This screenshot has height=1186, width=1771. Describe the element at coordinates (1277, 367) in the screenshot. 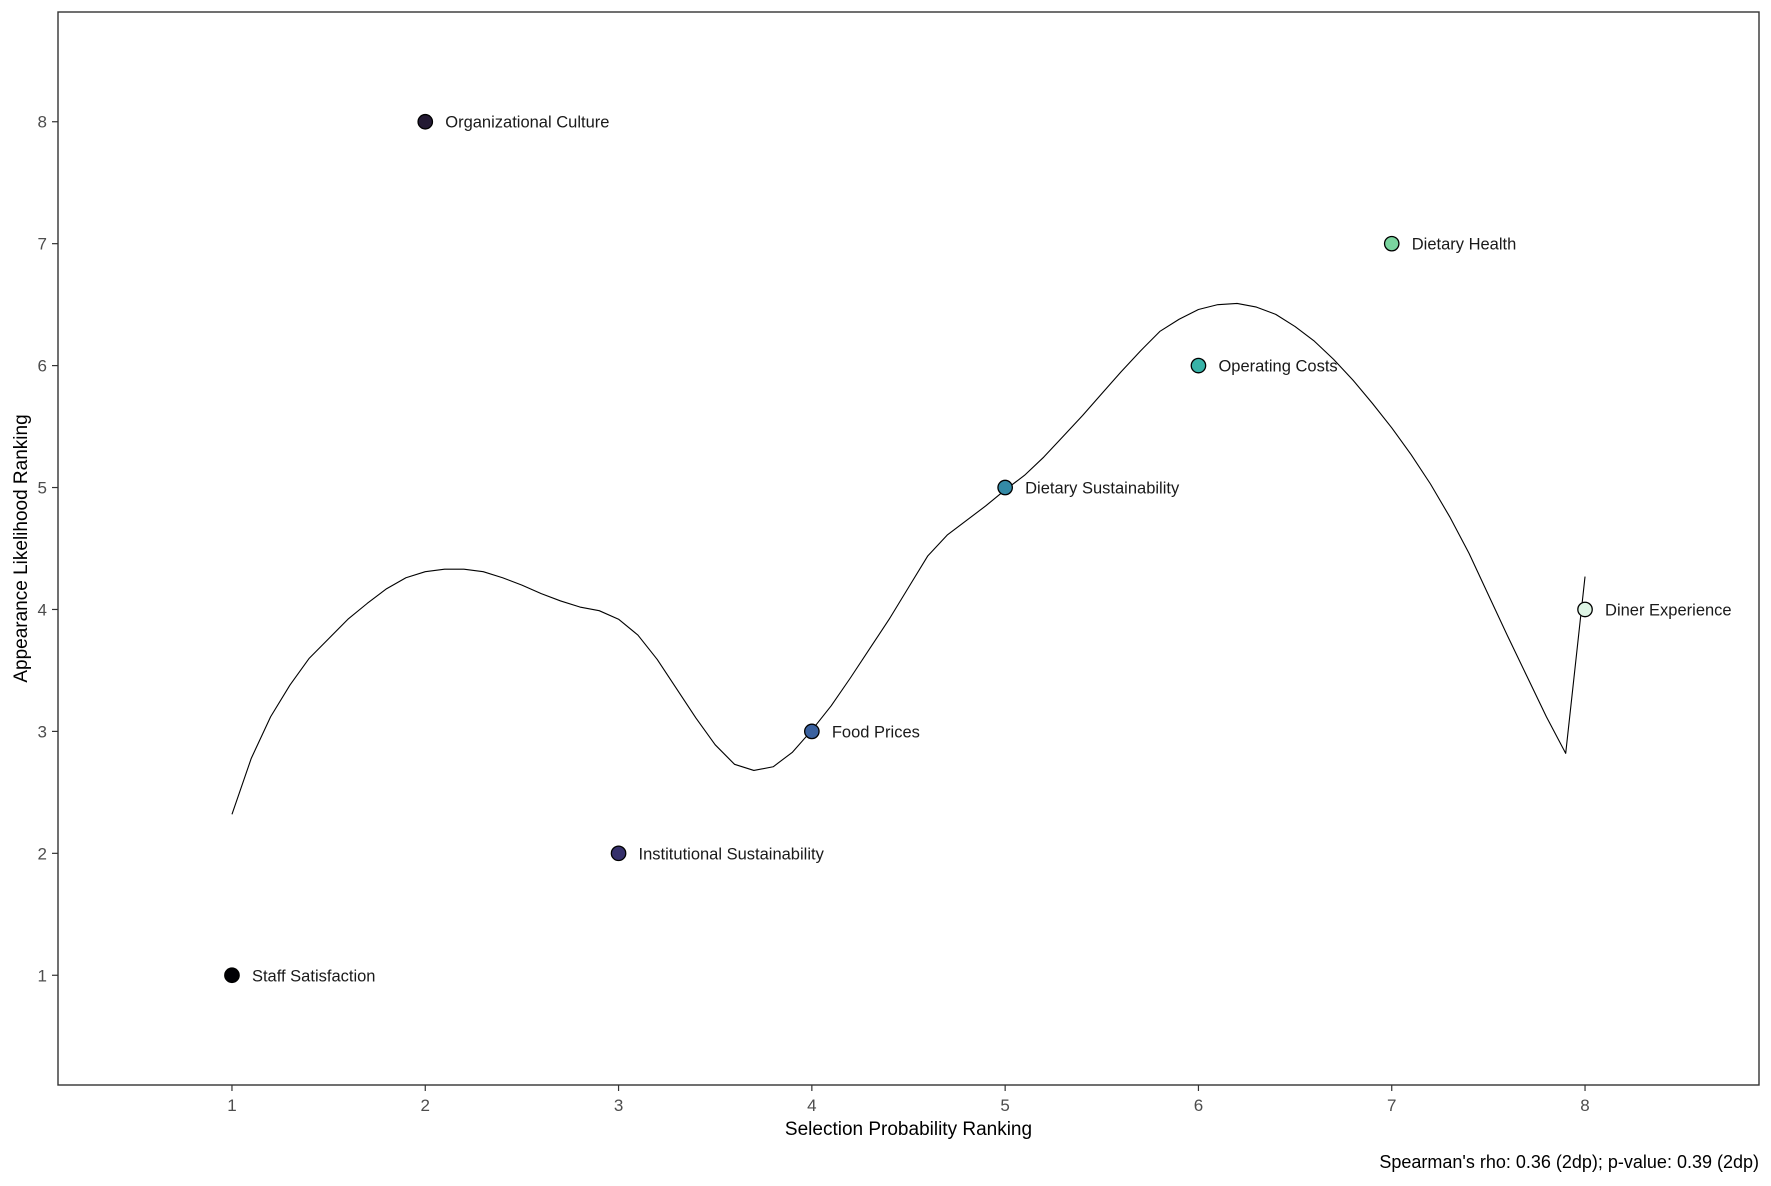

I see `data-point-label: Operating Costs` at that location.